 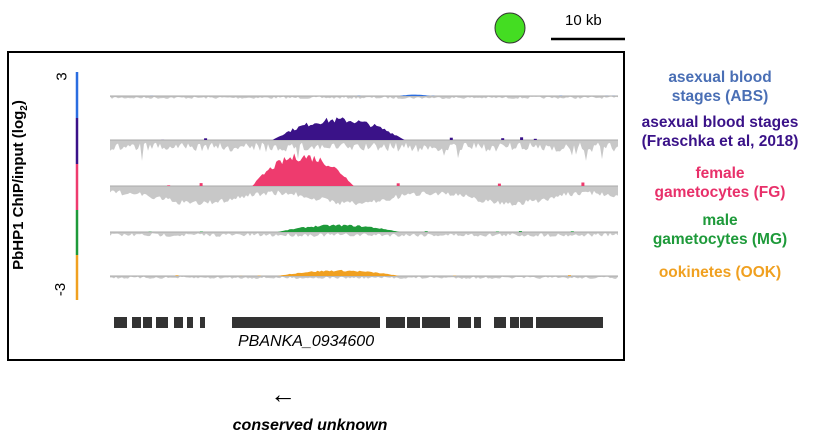 I want to click on direction-arrow: ←, so click(x=283, y=394).